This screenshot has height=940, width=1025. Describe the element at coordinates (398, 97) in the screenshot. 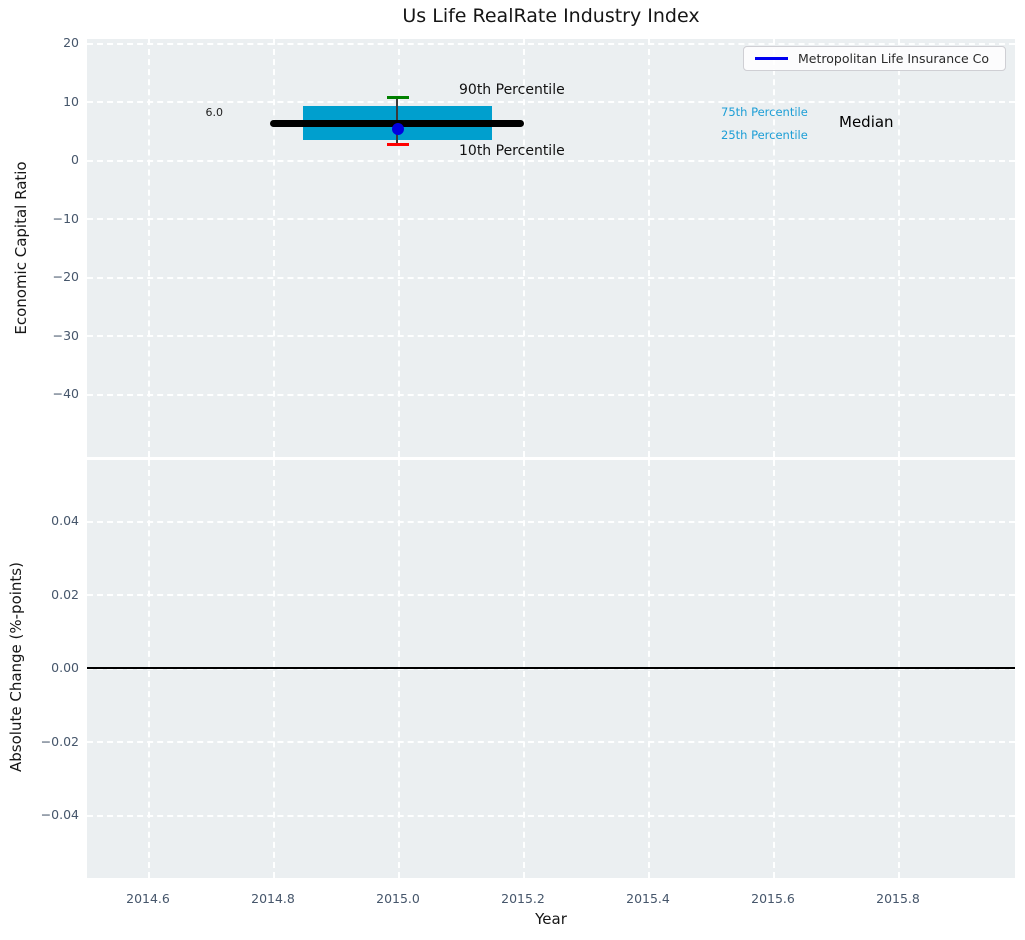

I see `p90-cap` at that location.